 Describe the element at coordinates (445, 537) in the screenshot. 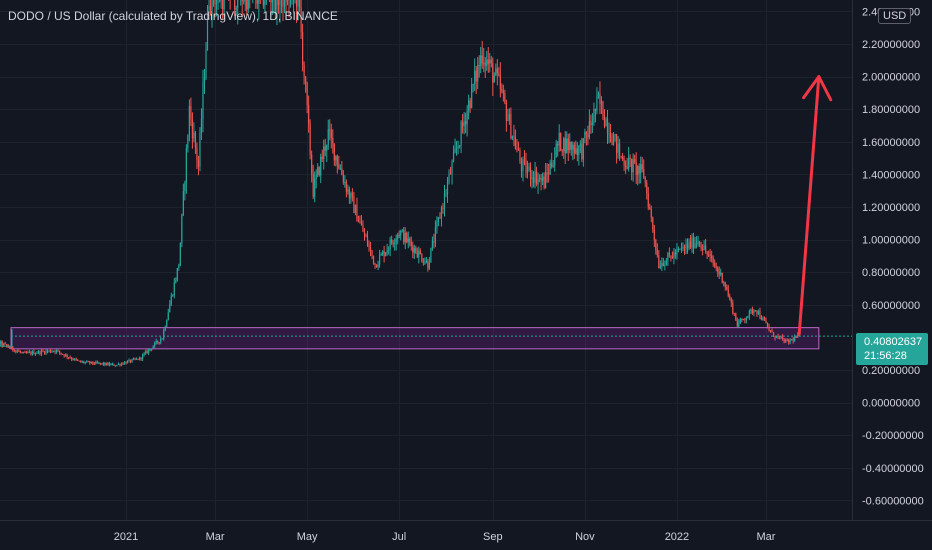

I see `time-axis: 2021 Mar May Jul Sep Nov 2022 Mar` at that location.